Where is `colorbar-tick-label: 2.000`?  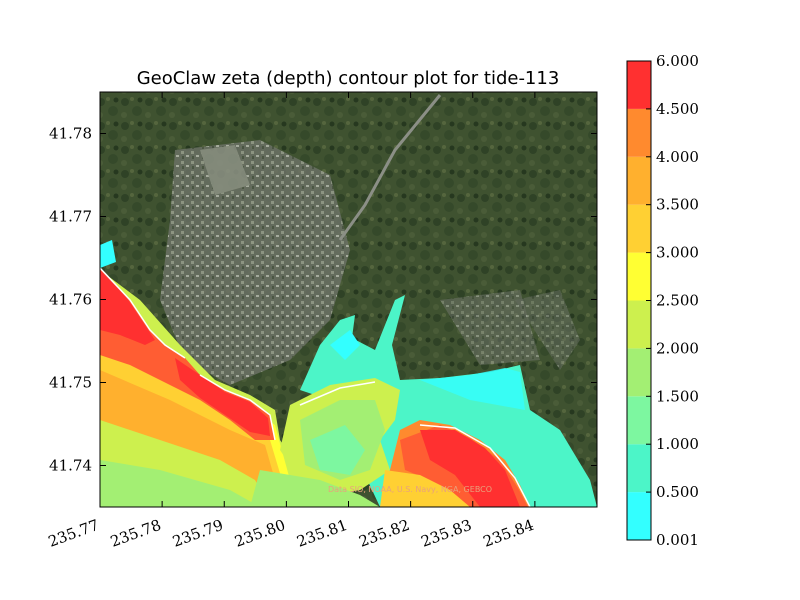
colorbar-tick-label: 2.000 is located at coordinates (677, 348).